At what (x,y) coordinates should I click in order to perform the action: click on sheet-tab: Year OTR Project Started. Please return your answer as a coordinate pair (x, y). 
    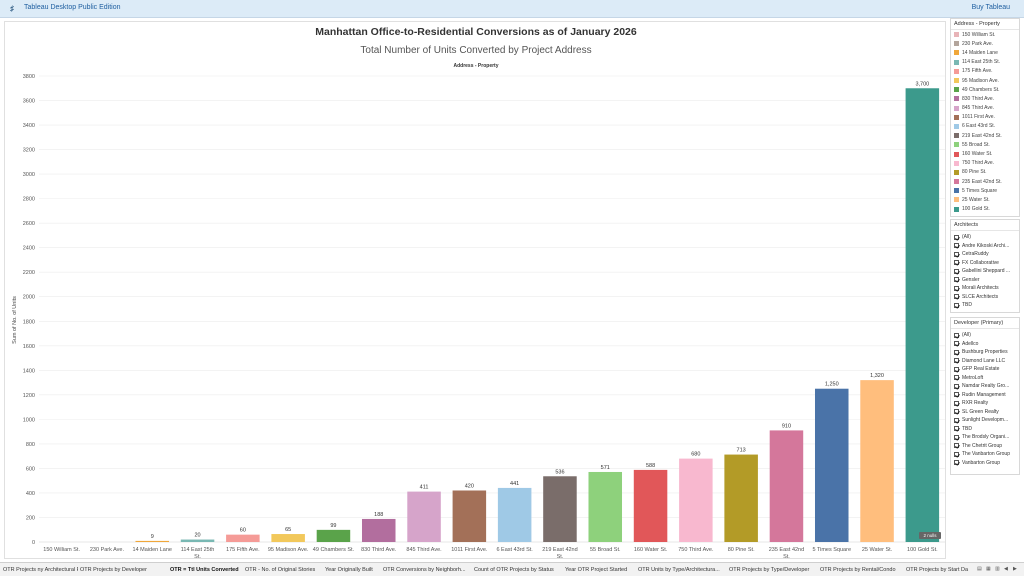
    Looking at the image, I should click on (596, 570).